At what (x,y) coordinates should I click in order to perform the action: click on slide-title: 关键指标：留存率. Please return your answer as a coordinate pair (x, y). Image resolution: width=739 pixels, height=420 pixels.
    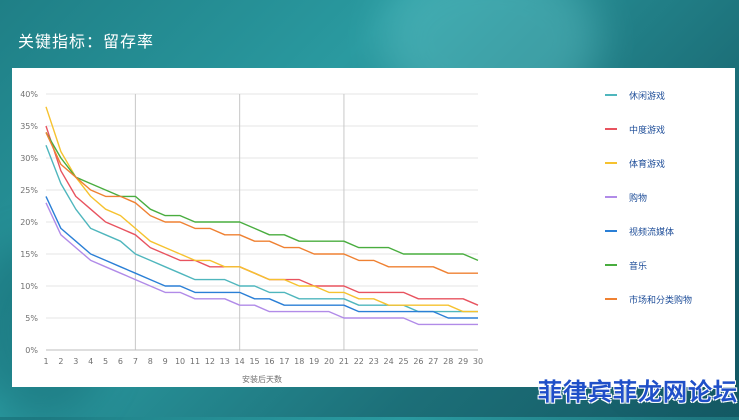
    Looking at the image, I should click on (86, 41).